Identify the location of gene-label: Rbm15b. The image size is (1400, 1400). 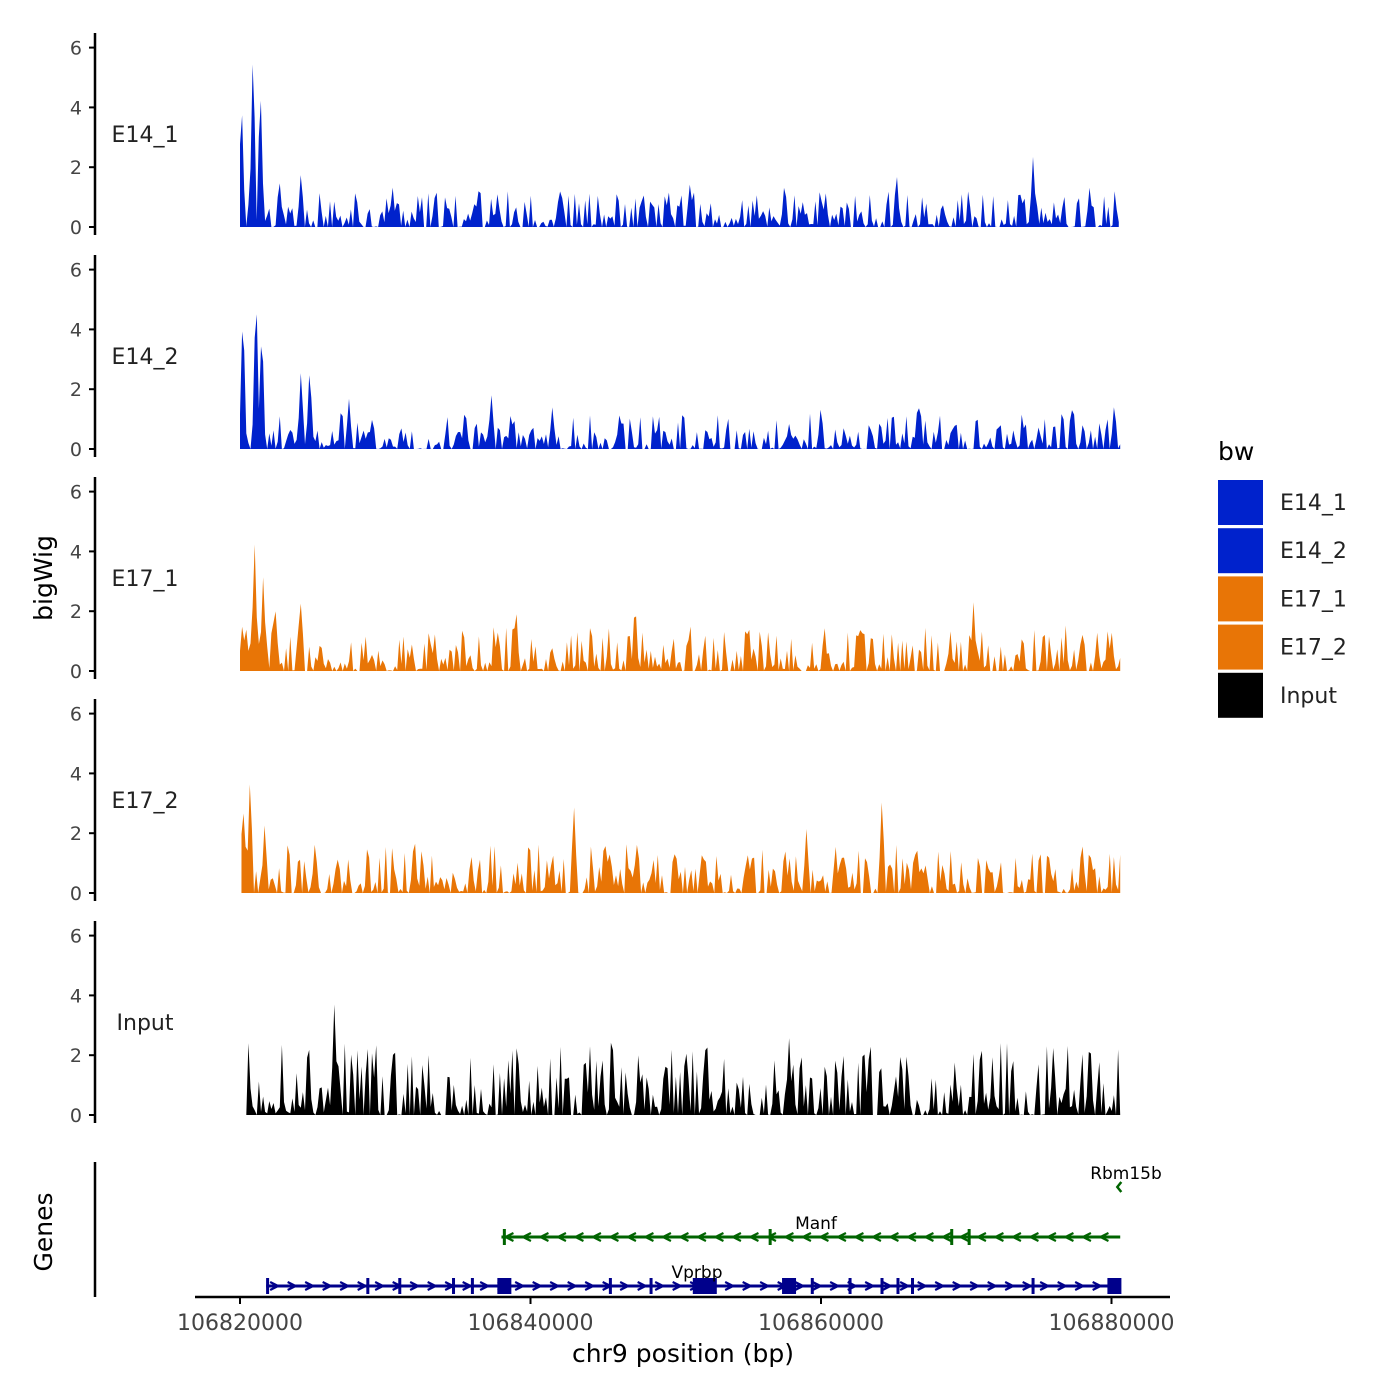
(1126, 1174).